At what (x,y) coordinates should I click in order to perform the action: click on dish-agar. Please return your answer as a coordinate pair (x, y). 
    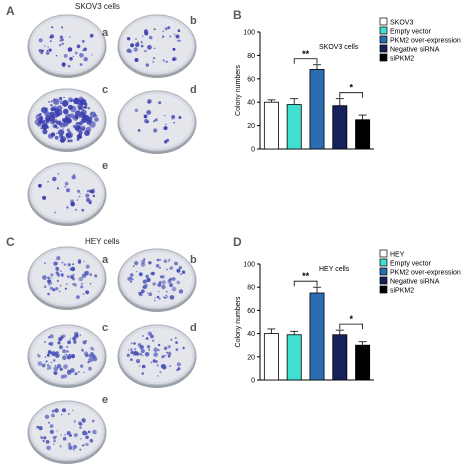
    Looking at the image, I should click on (67, 193).